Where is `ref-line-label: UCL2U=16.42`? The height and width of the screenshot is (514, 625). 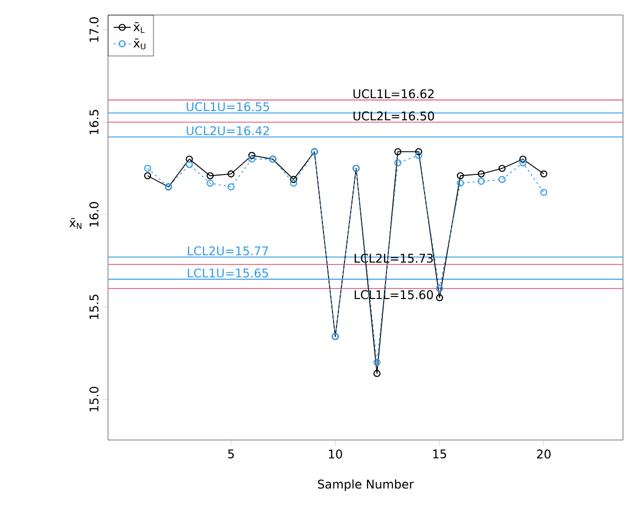 ref-line-label: UCL2U=16.42 is located at coordinates (227, 131).